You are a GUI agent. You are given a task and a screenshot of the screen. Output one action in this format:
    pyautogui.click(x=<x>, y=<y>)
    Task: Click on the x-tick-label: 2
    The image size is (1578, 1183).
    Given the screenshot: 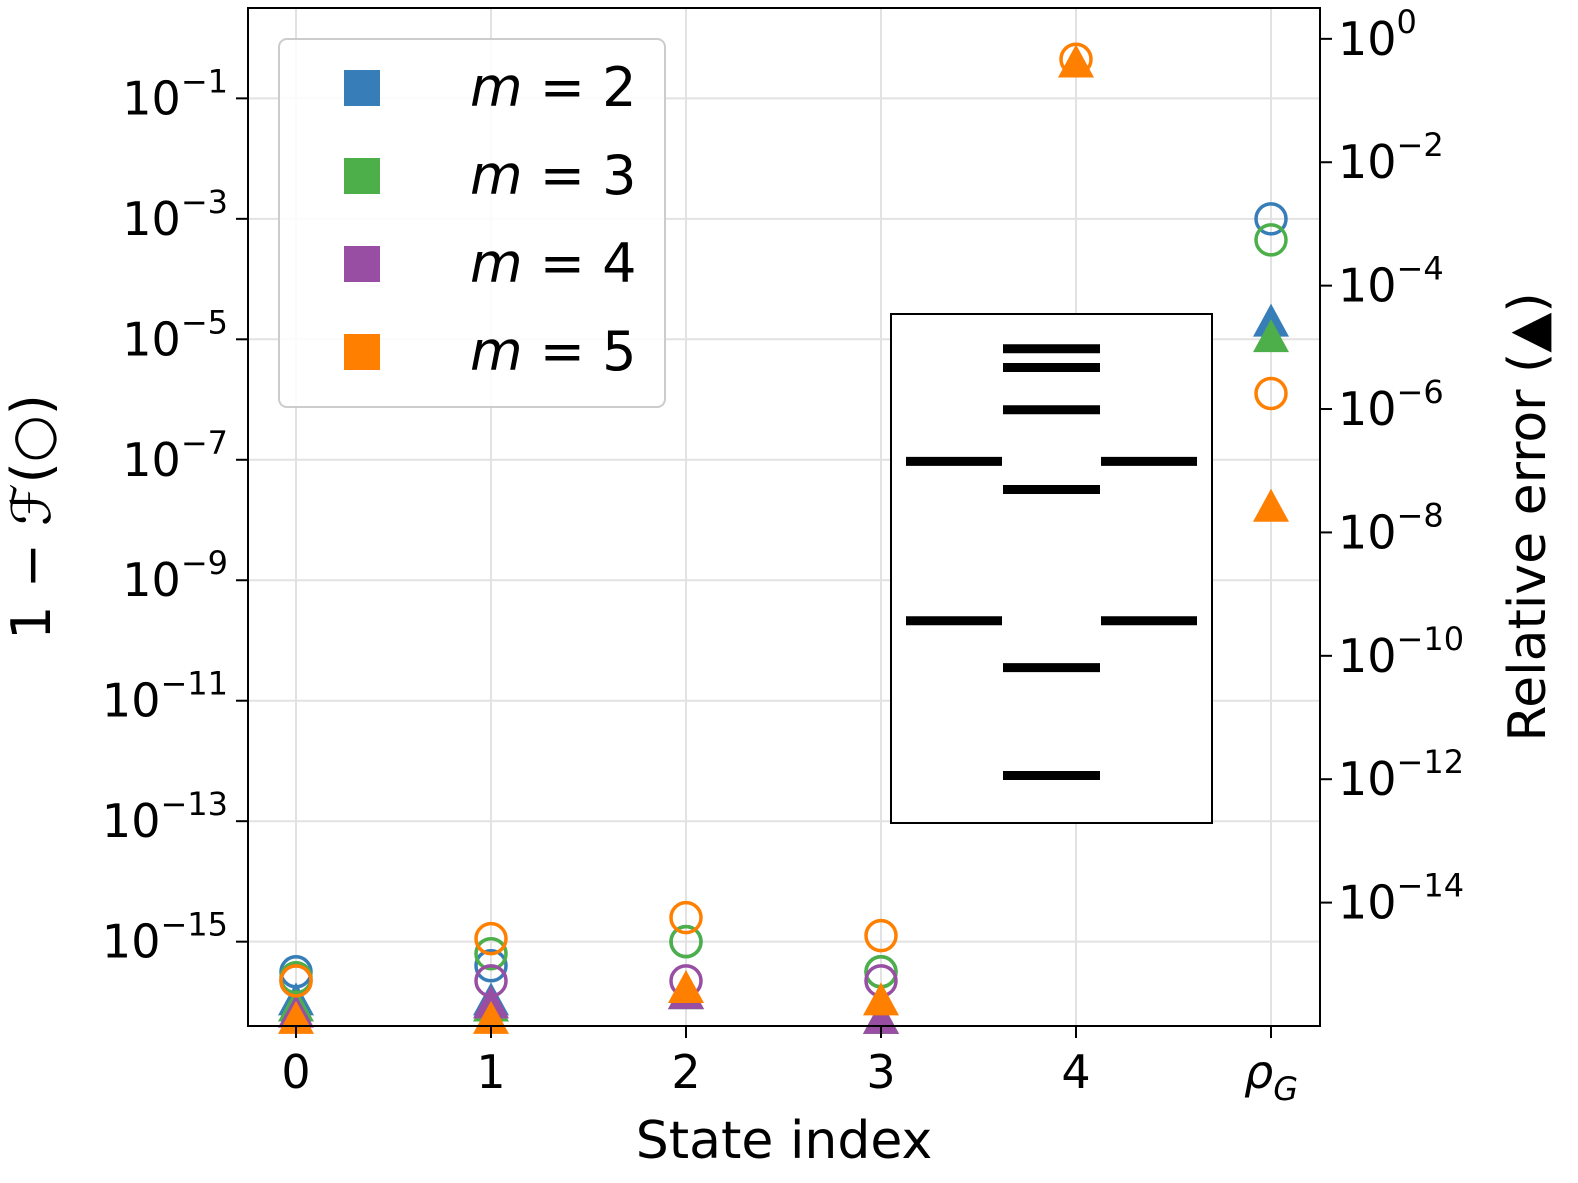 What is the action you would take?
    pyautogui.click(x=685, y=1072)
    